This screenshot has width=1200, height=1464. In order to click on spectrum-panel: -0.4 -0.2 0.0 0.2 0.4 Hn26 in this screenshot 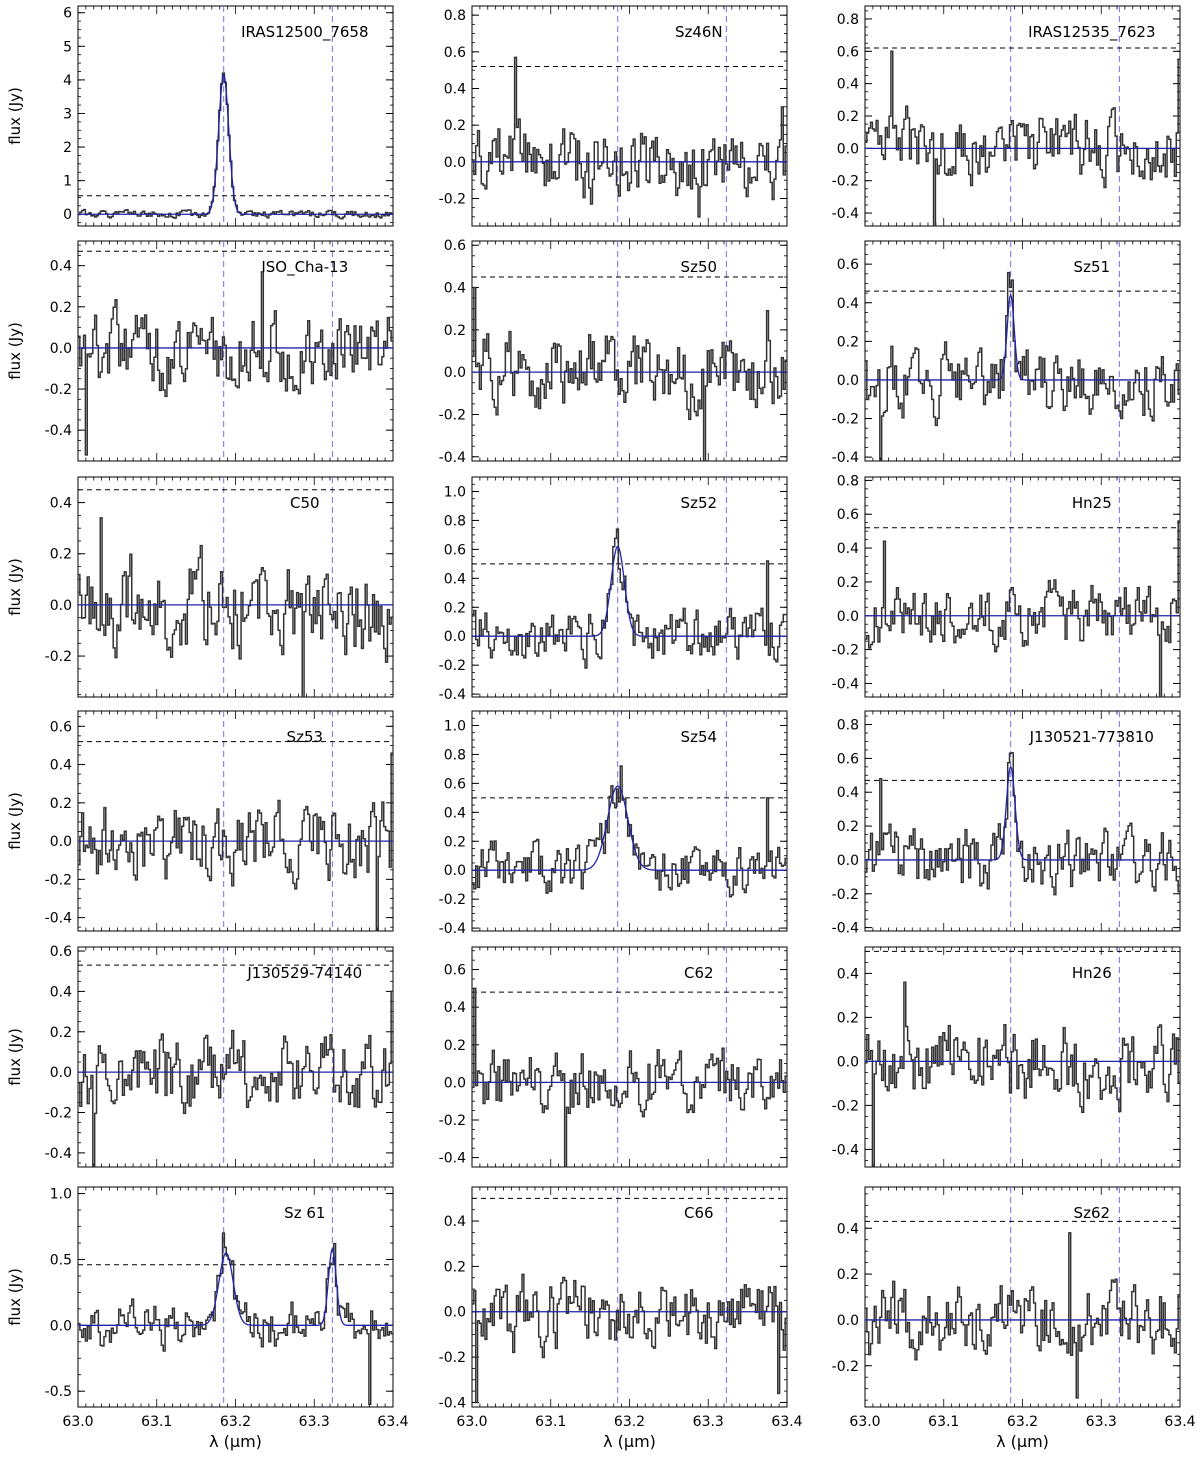, I will do `click(1006, 1057)`.